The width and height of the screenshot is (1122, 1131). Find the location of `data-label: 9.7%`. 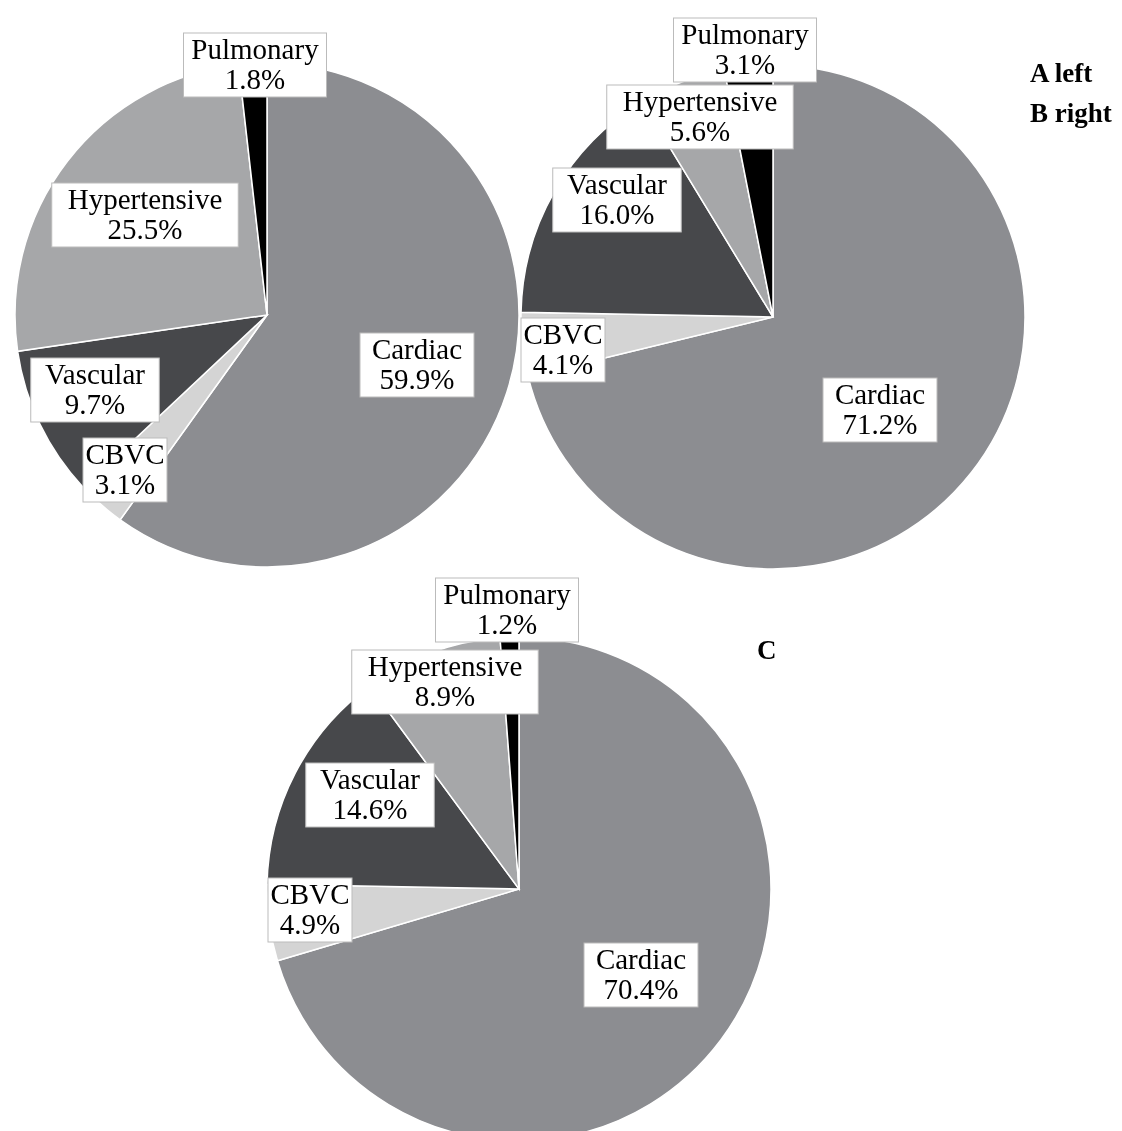

data-label: 9.7% is located at coordinates (95, 404).